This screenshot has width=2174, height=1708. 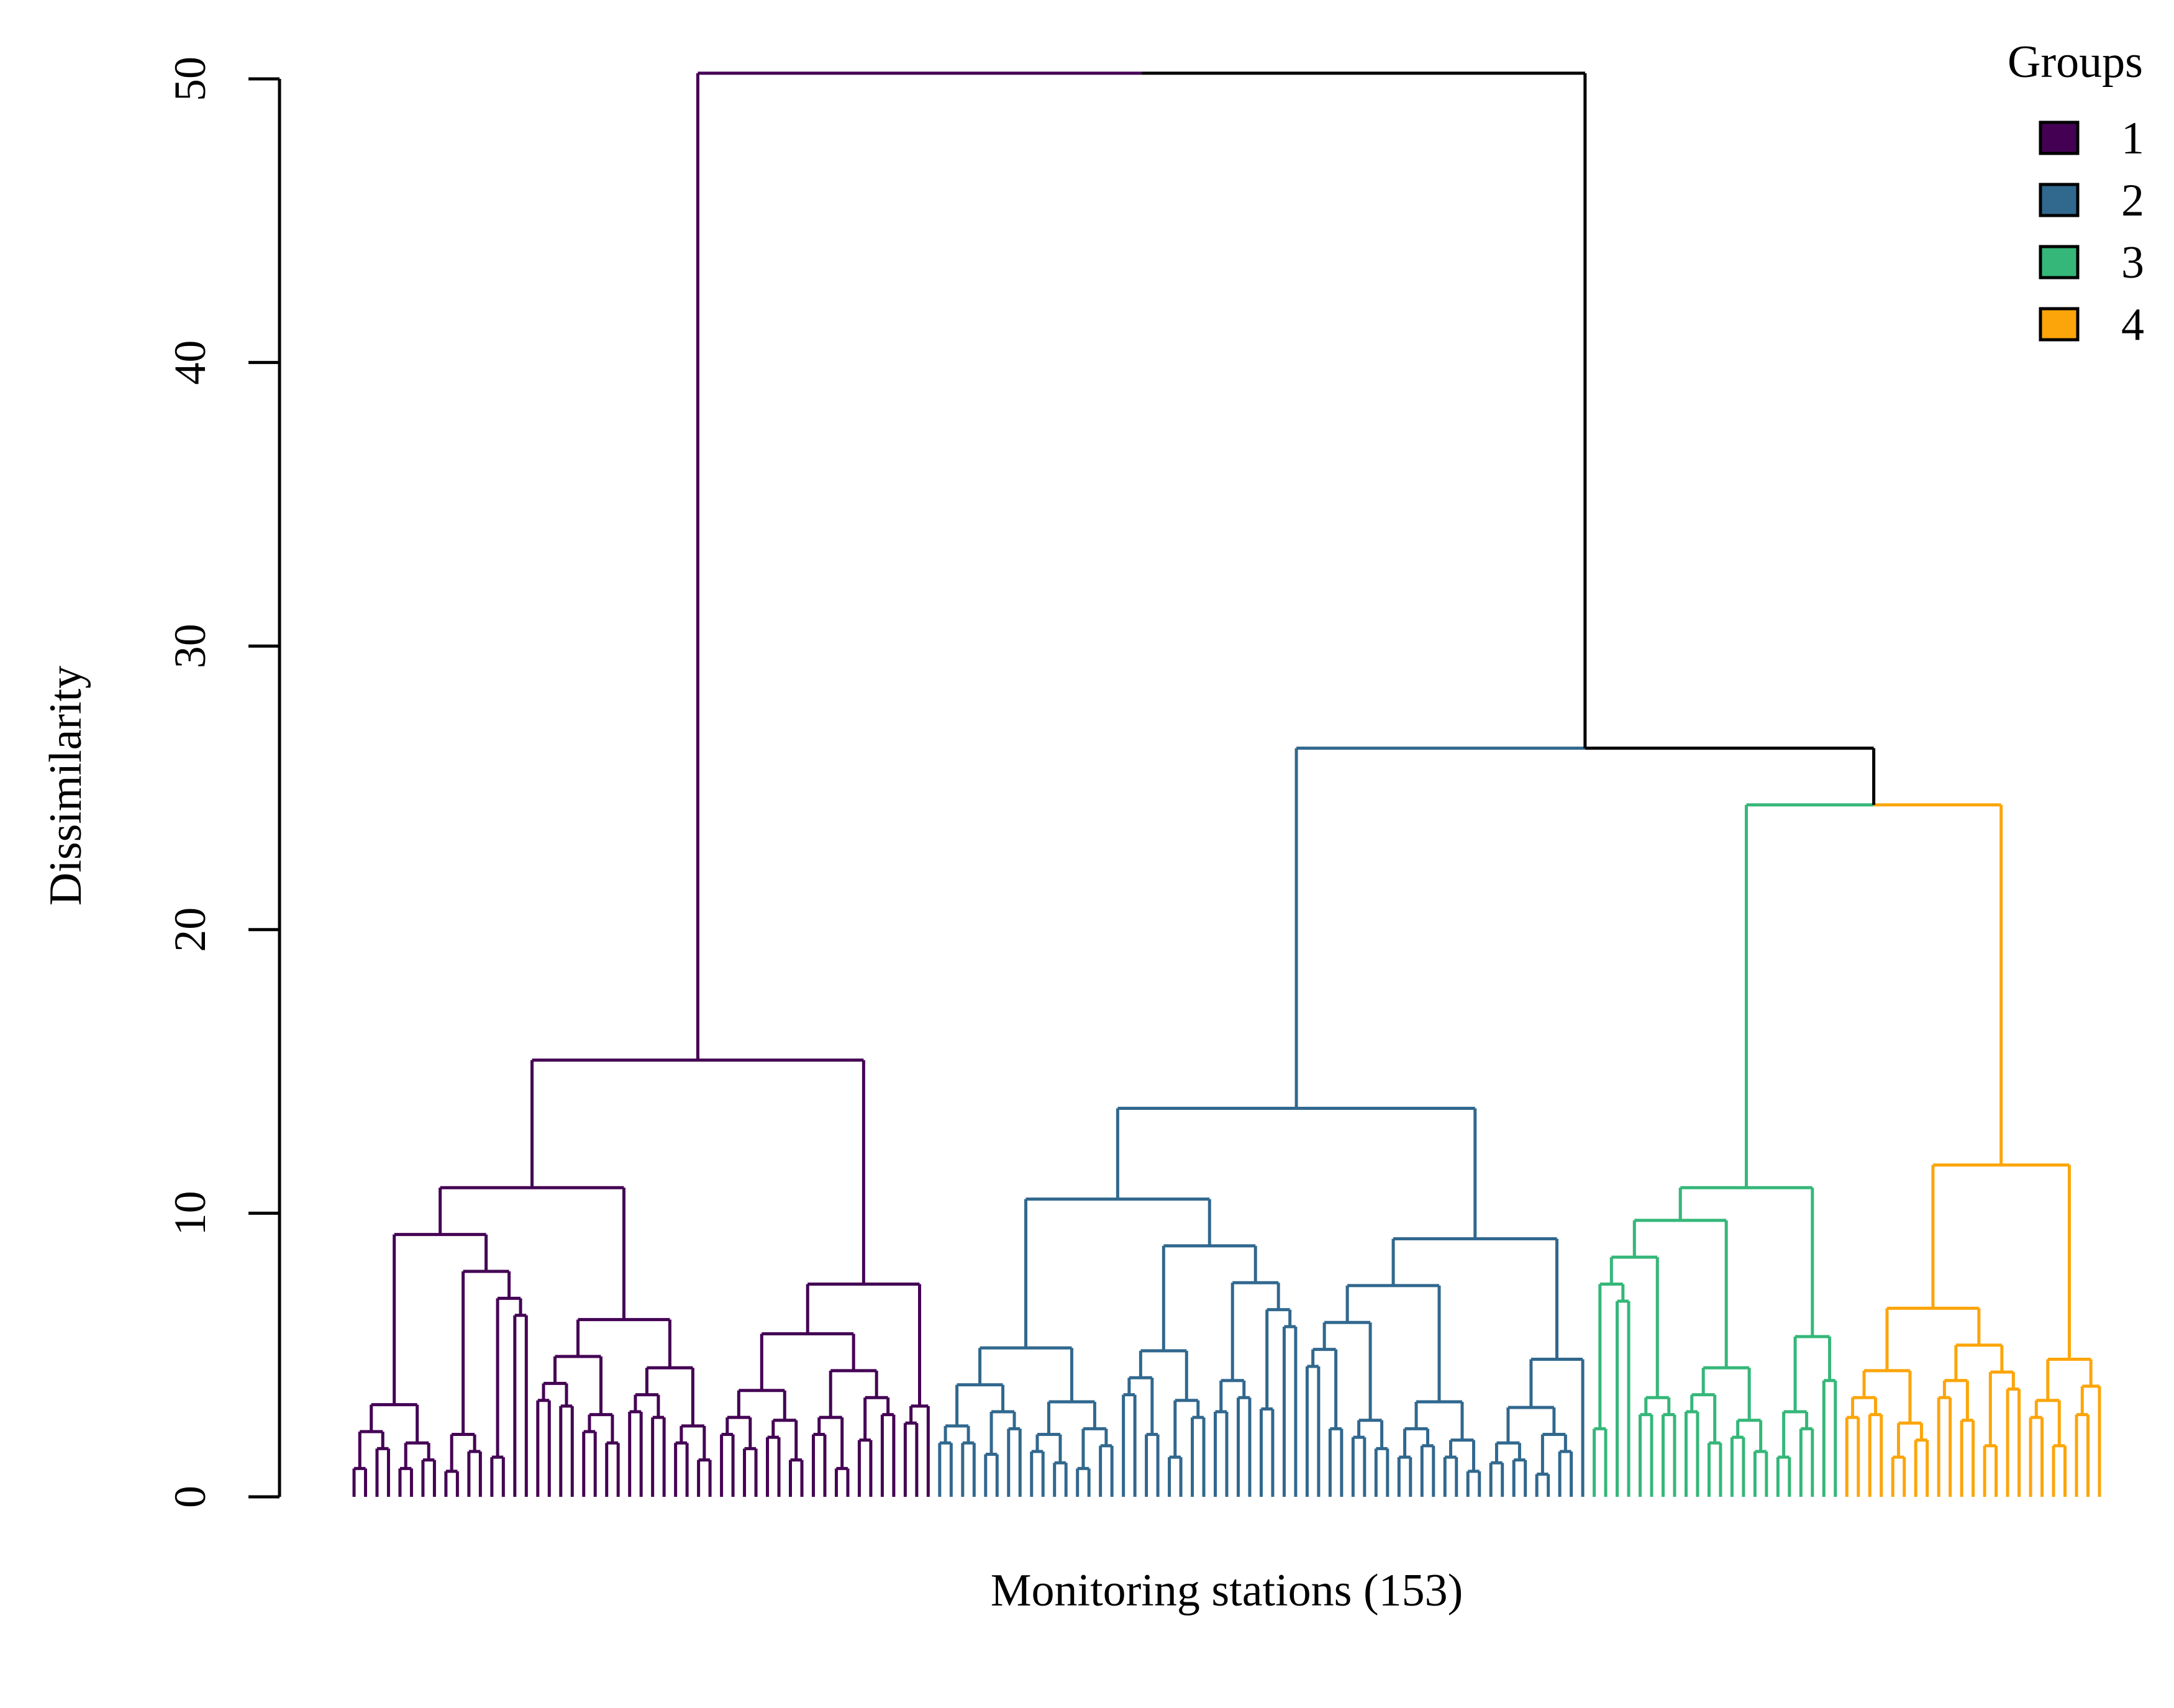 What do you see at coordinates (2075, 63) in the screenshot?
I see `legend-title: Groups` at bounding box center [2075, 63].